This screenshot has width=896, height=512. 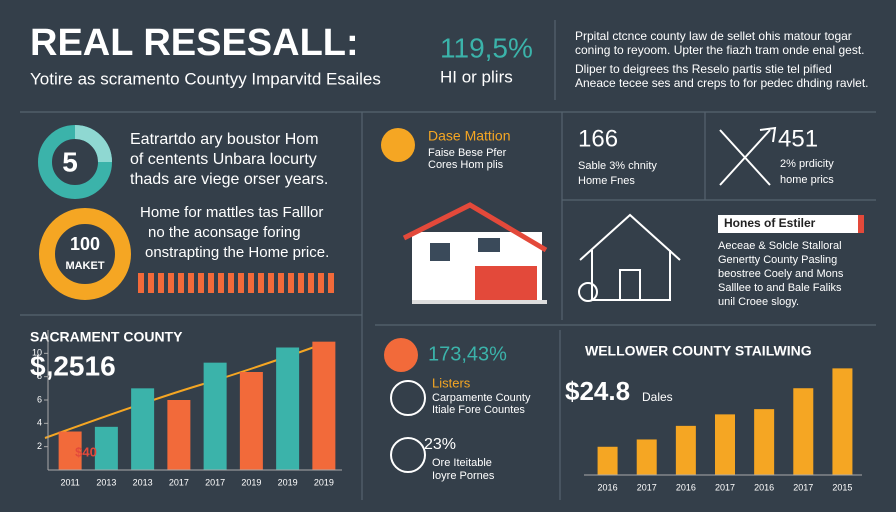 I want to click on y-tick-label: 2, so click(x=39, y=446).